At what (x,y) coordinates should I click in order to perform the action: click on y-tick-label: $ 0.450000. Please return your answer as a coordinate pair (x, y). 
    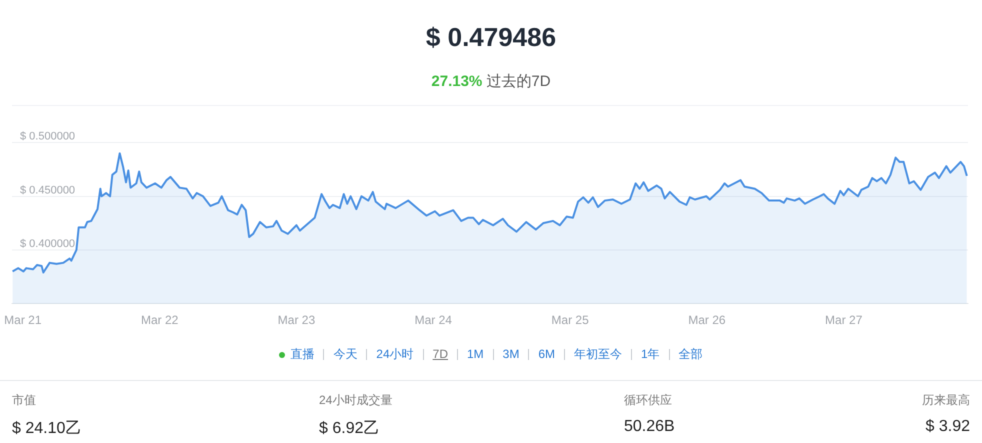
    Looking at the image, I should click on (48, 190).